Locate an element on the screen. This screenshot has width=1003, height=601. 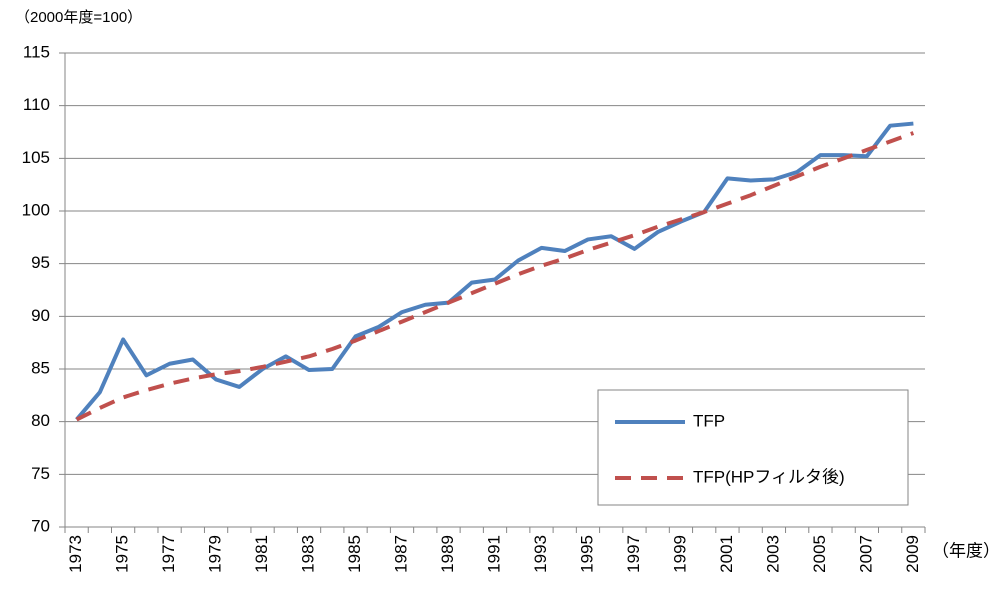
y-tick-label: 115 is located at coordinates (36, 51).